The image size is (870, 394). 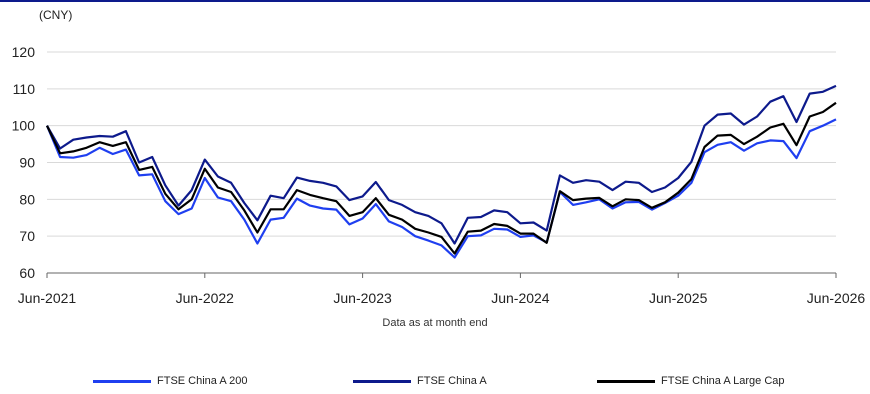 I want to click on x-tick-label: Jun-2023, so click(x=362, y=298).